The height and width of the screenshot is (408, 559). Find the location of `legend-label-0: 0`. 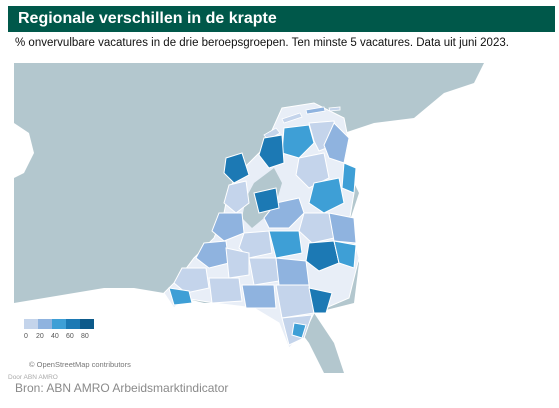

legend-label-0: 0 is located at coordinates (26, 336).